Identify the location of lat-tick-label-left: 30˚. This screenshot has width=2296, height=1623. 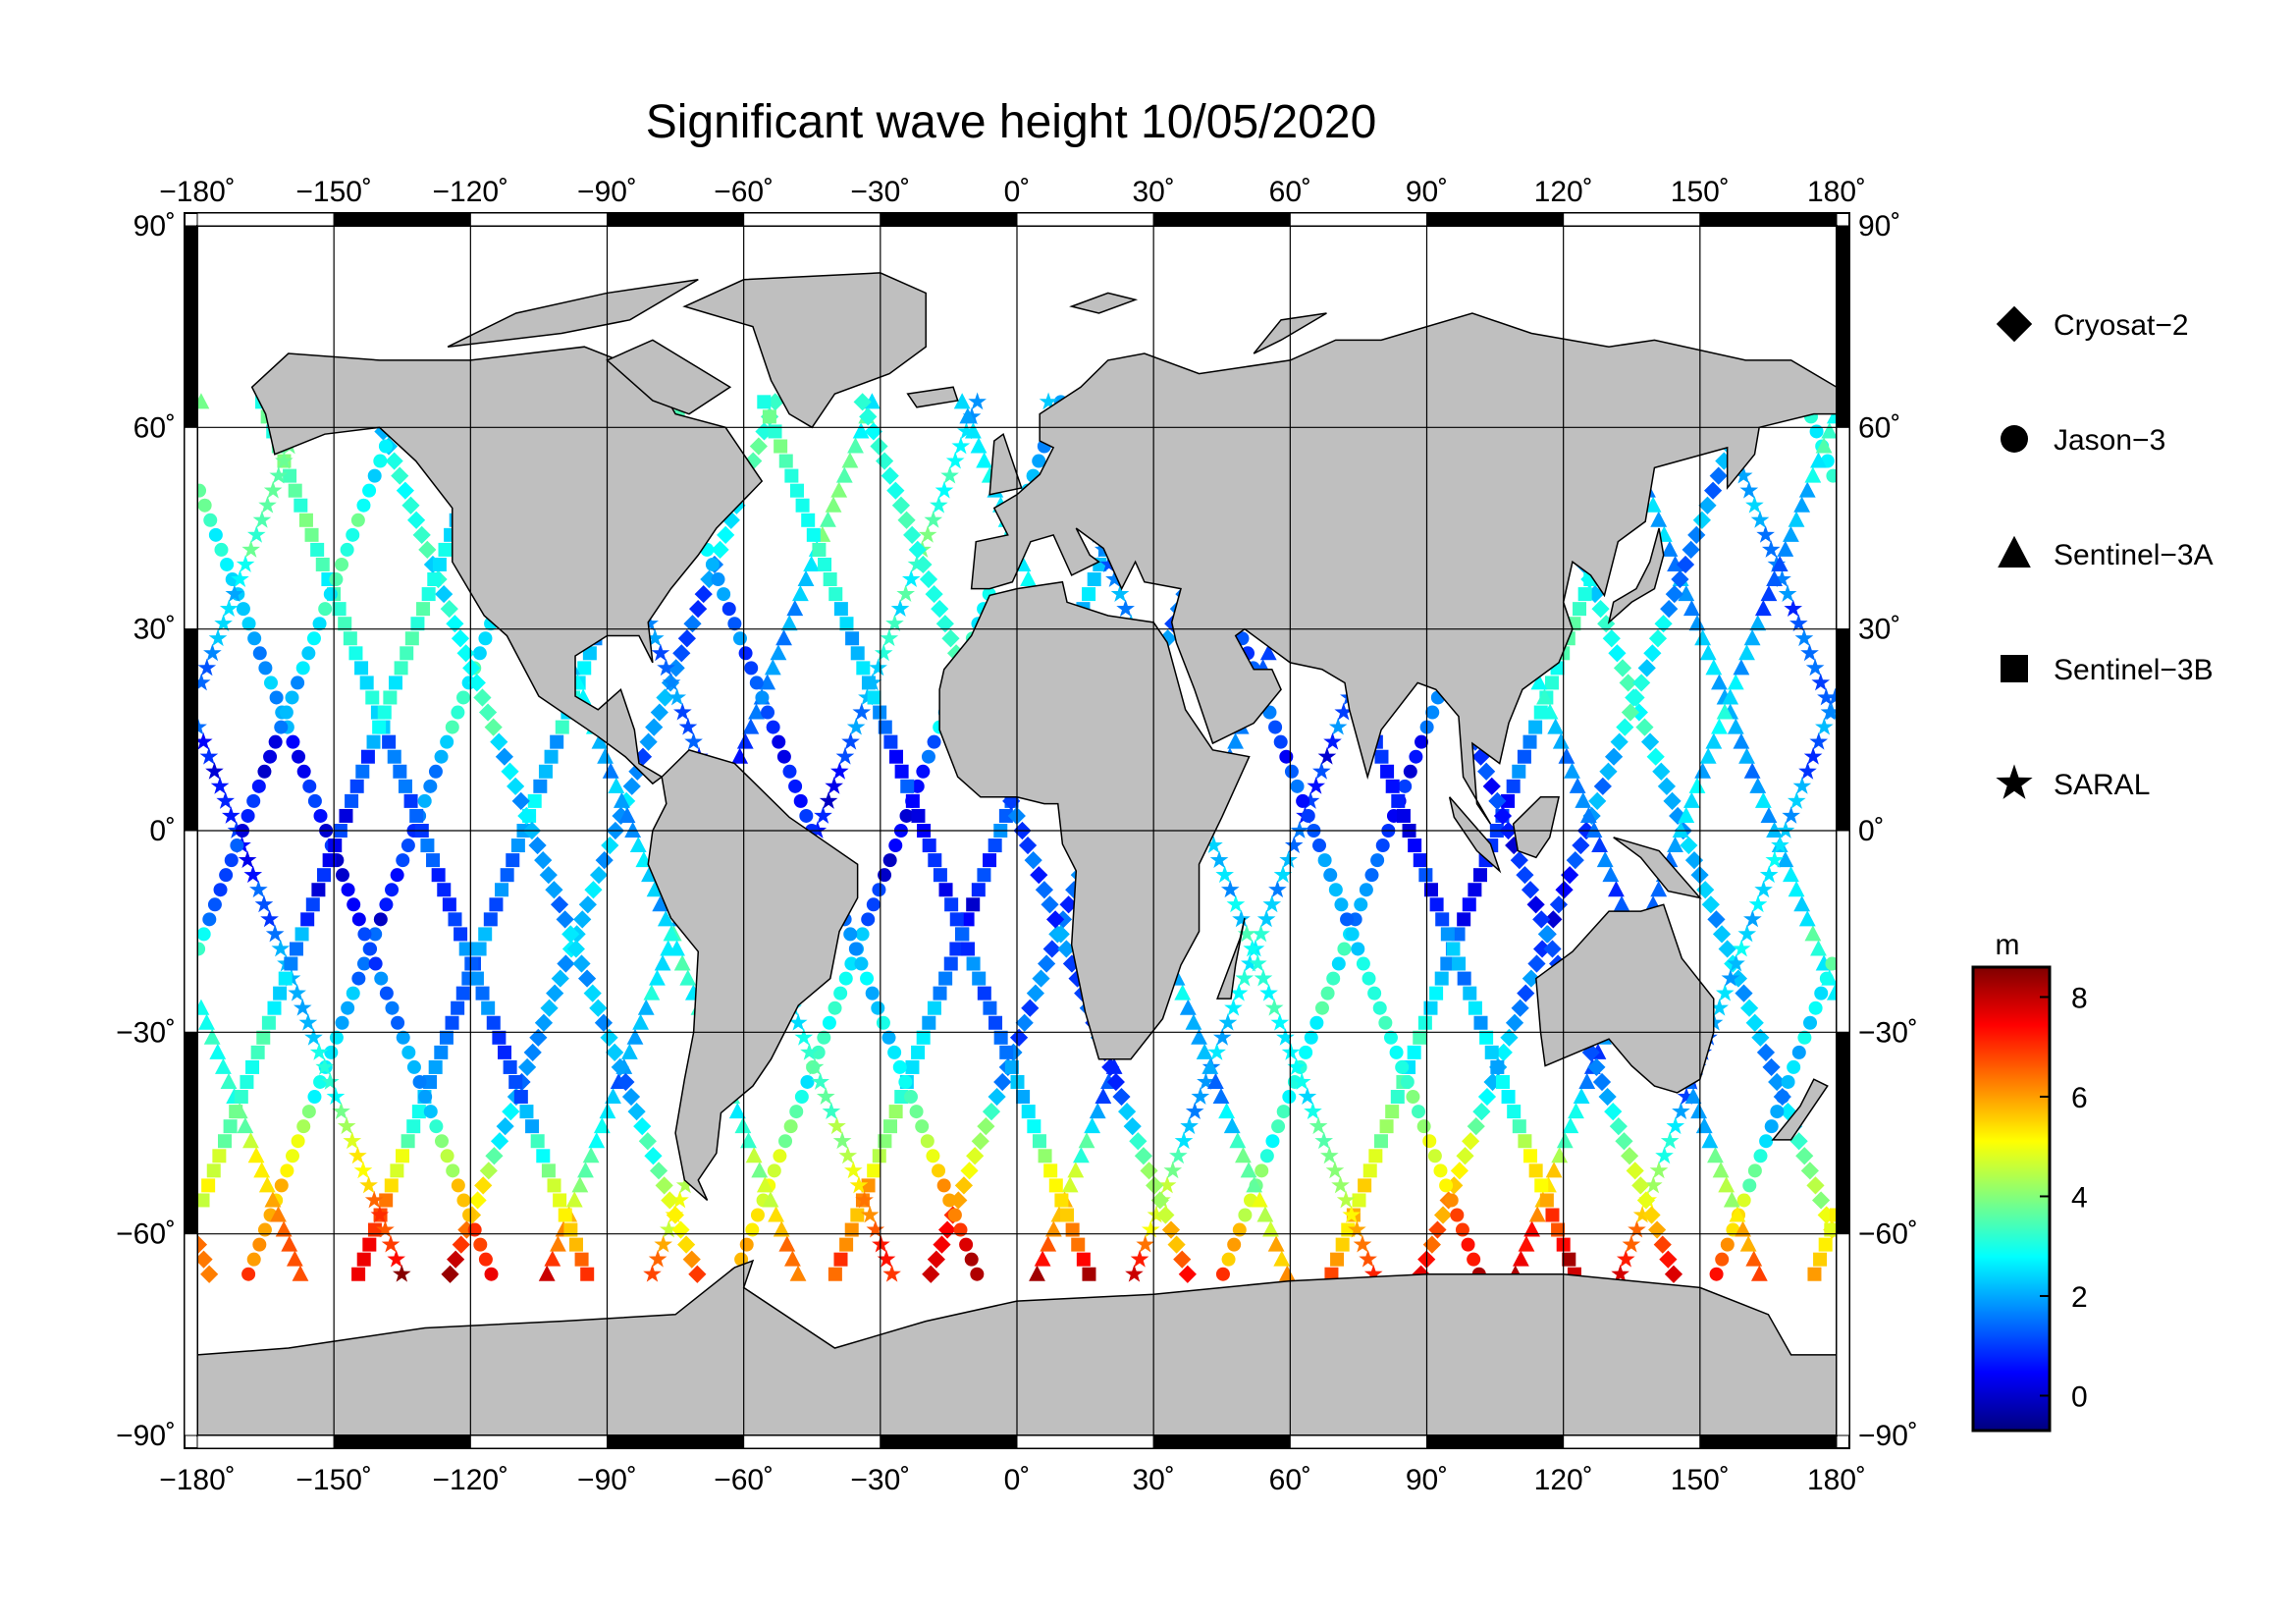
(154, 630).